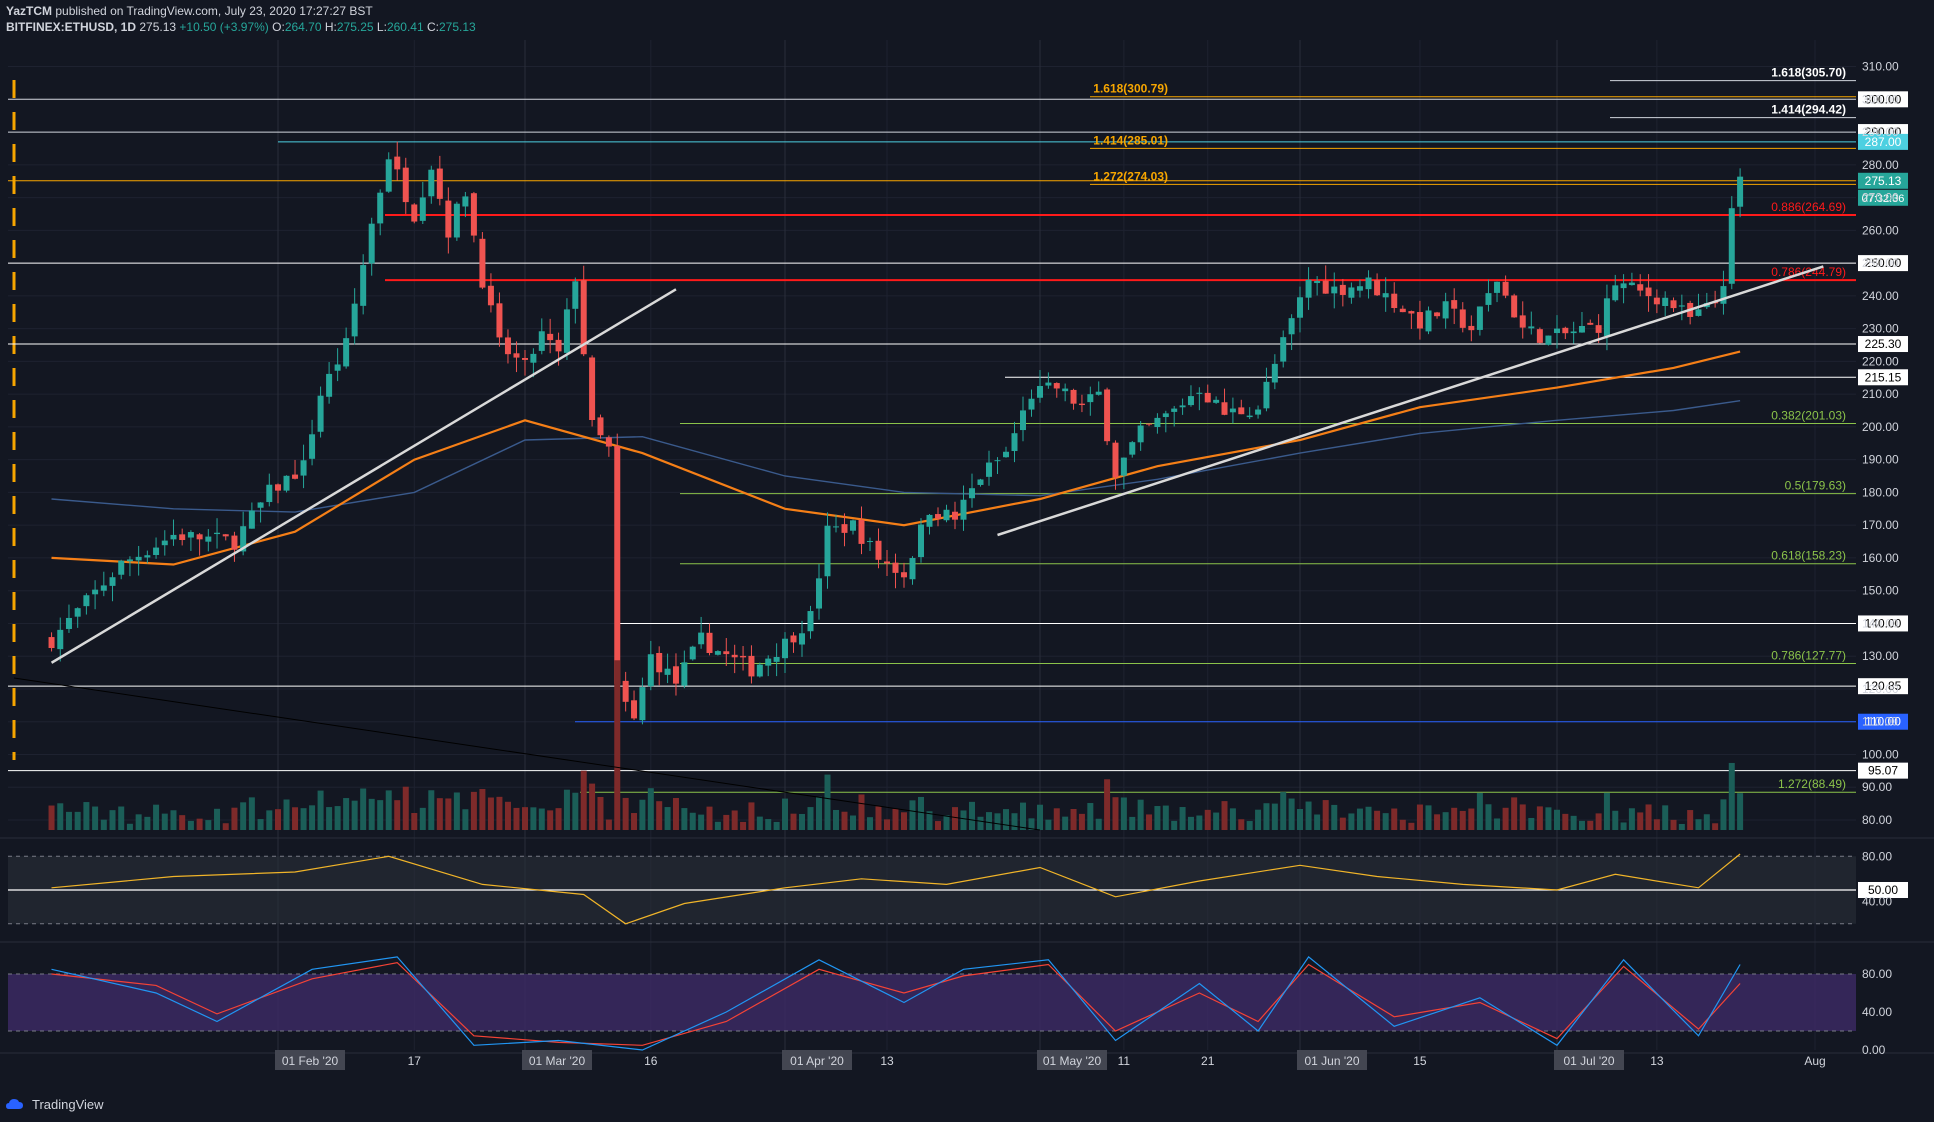 The width and height of the screenshot is (1934, 1122). What do you see at coordinates (651, 1061) in the screenshot?
I see `time-axis-label: 16` at bounding box center [651, 1061].